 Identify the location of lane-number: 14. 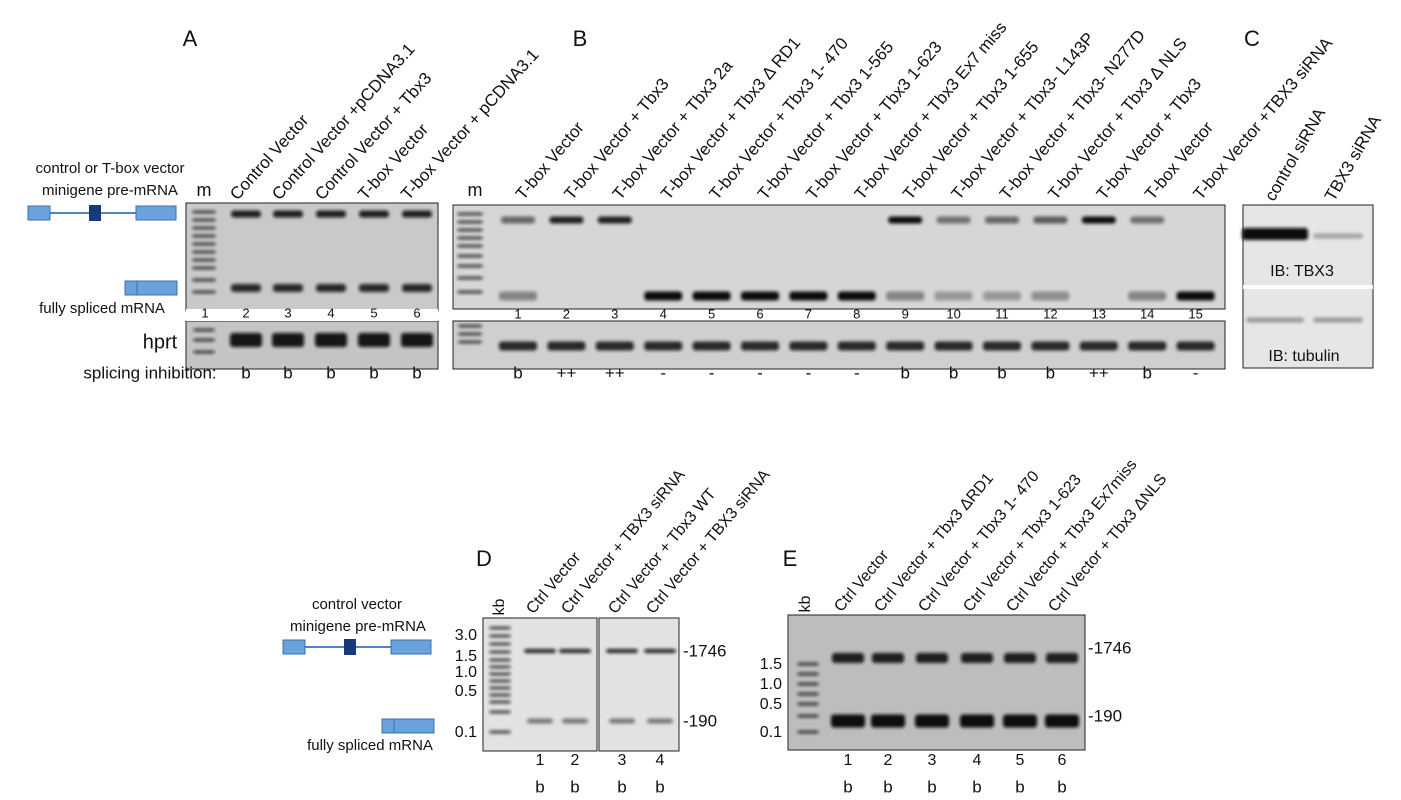
(1147, 313).